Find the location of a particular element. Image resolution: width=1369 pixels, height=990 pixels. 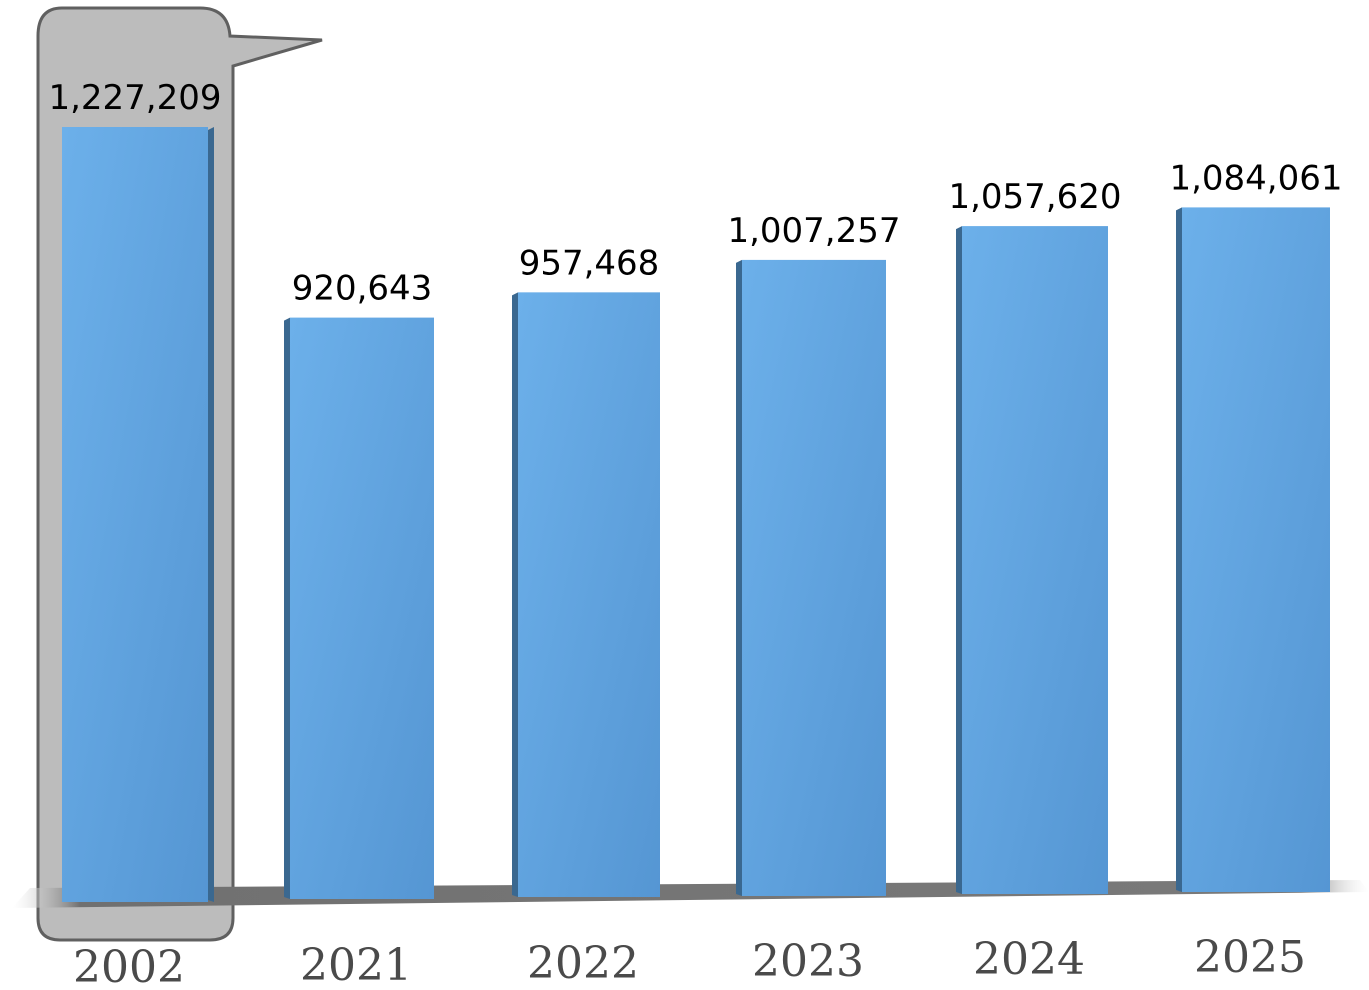

category-label-2023: 2023 is located at coordinates (808, 961).